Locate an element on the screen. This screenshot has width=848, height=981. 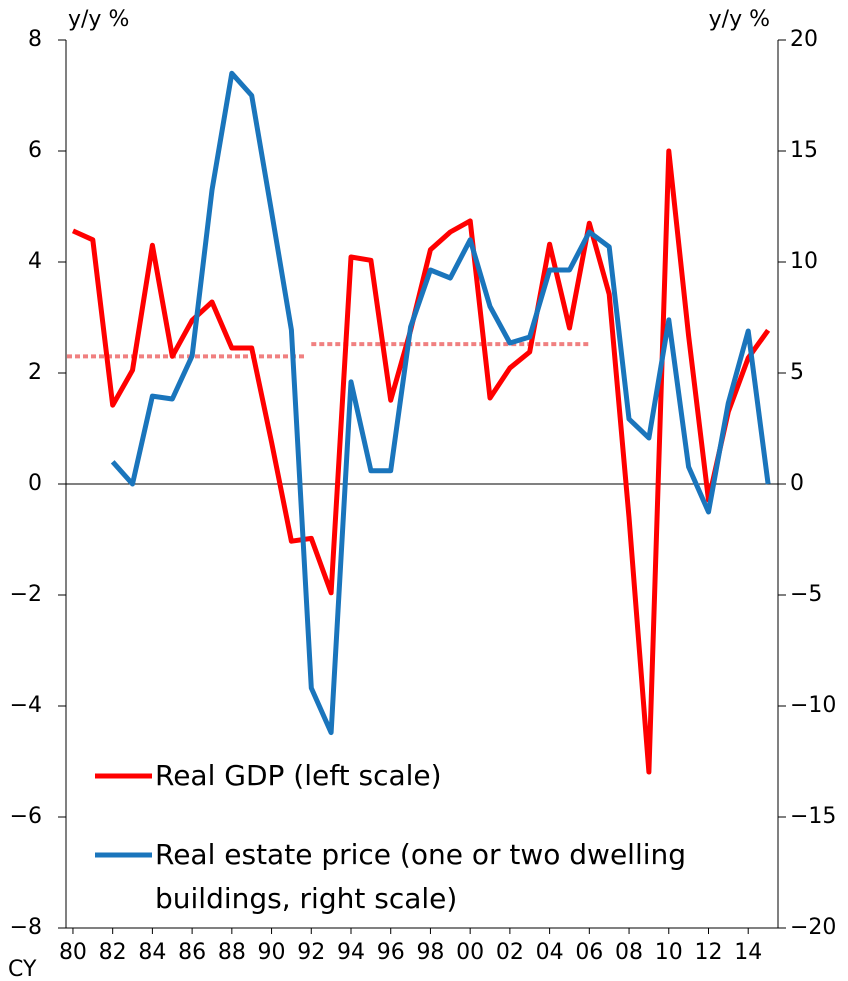
y2-tick-label: −10 is located at coordinates (813, 705).